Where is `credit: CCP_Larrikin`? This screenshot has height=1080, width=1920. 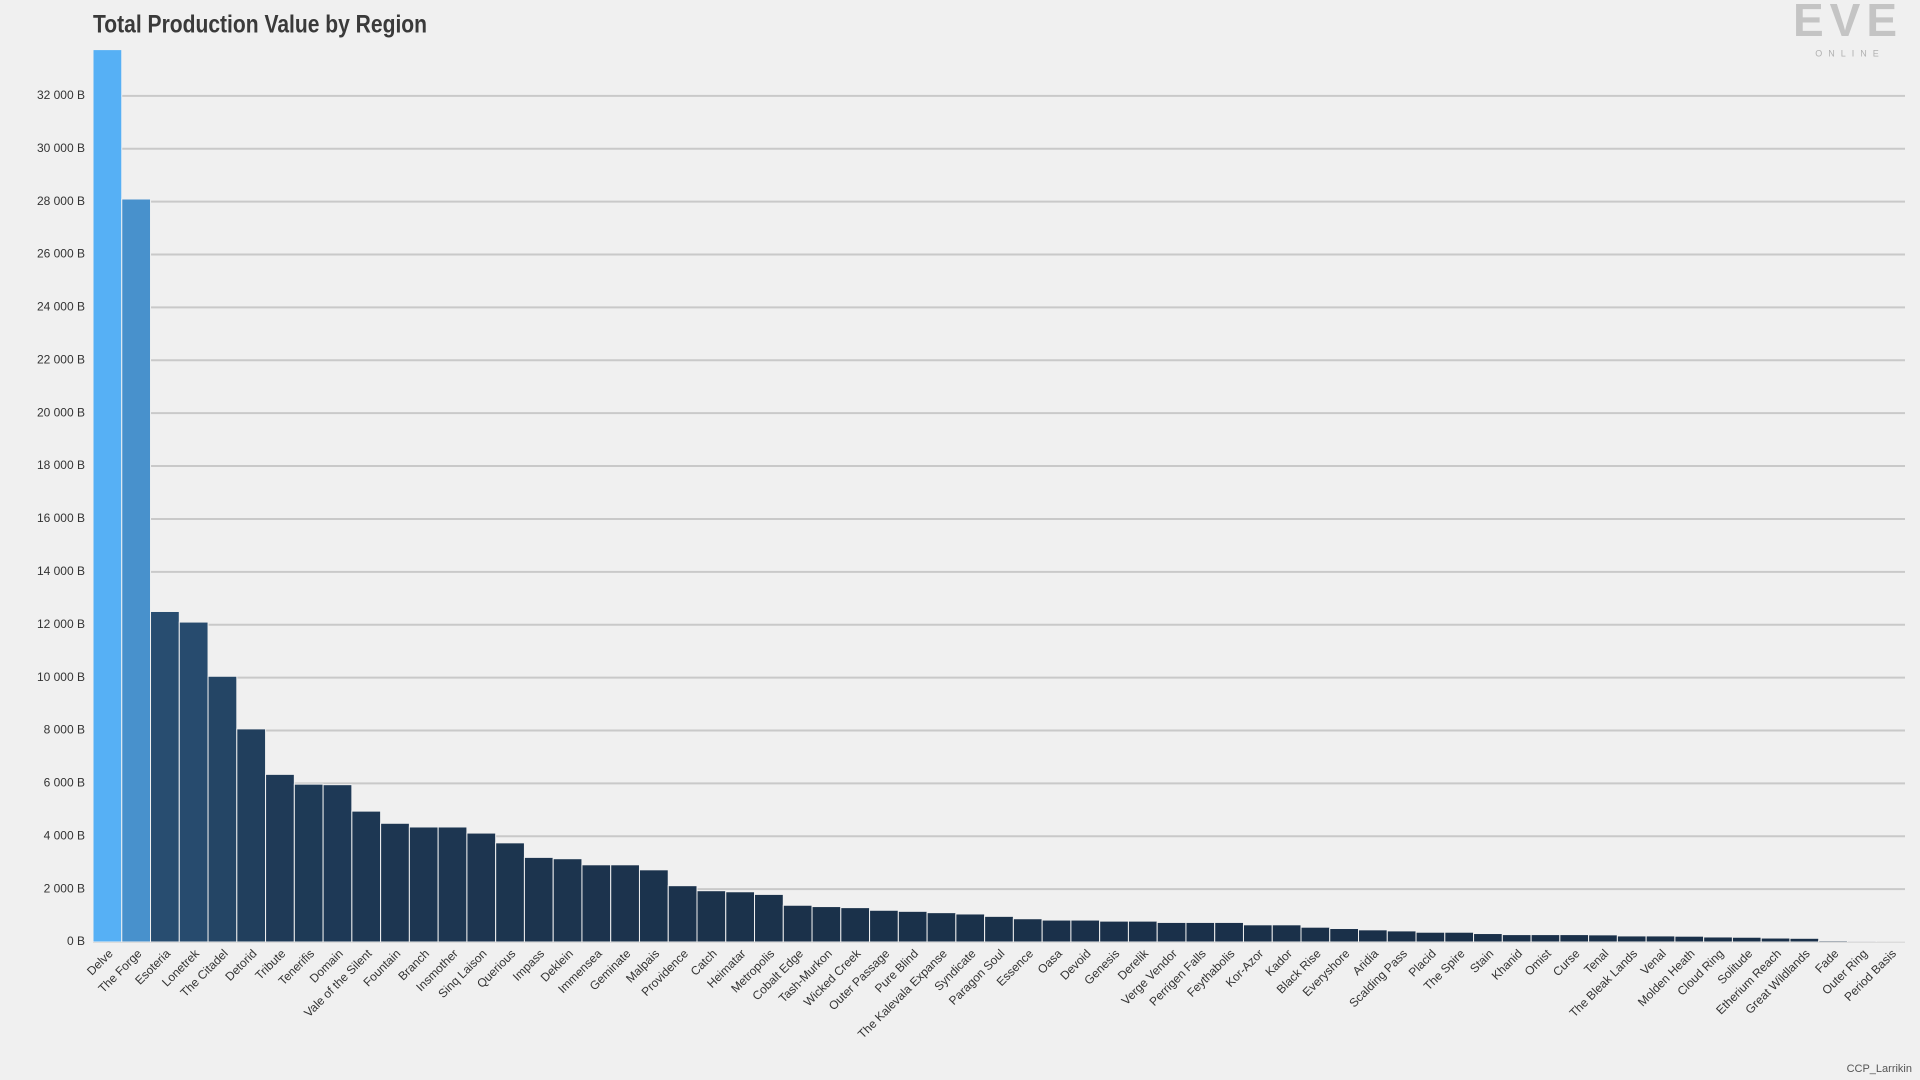 credit: CCP_Larrikin is located at coordinates (1879, 1069).